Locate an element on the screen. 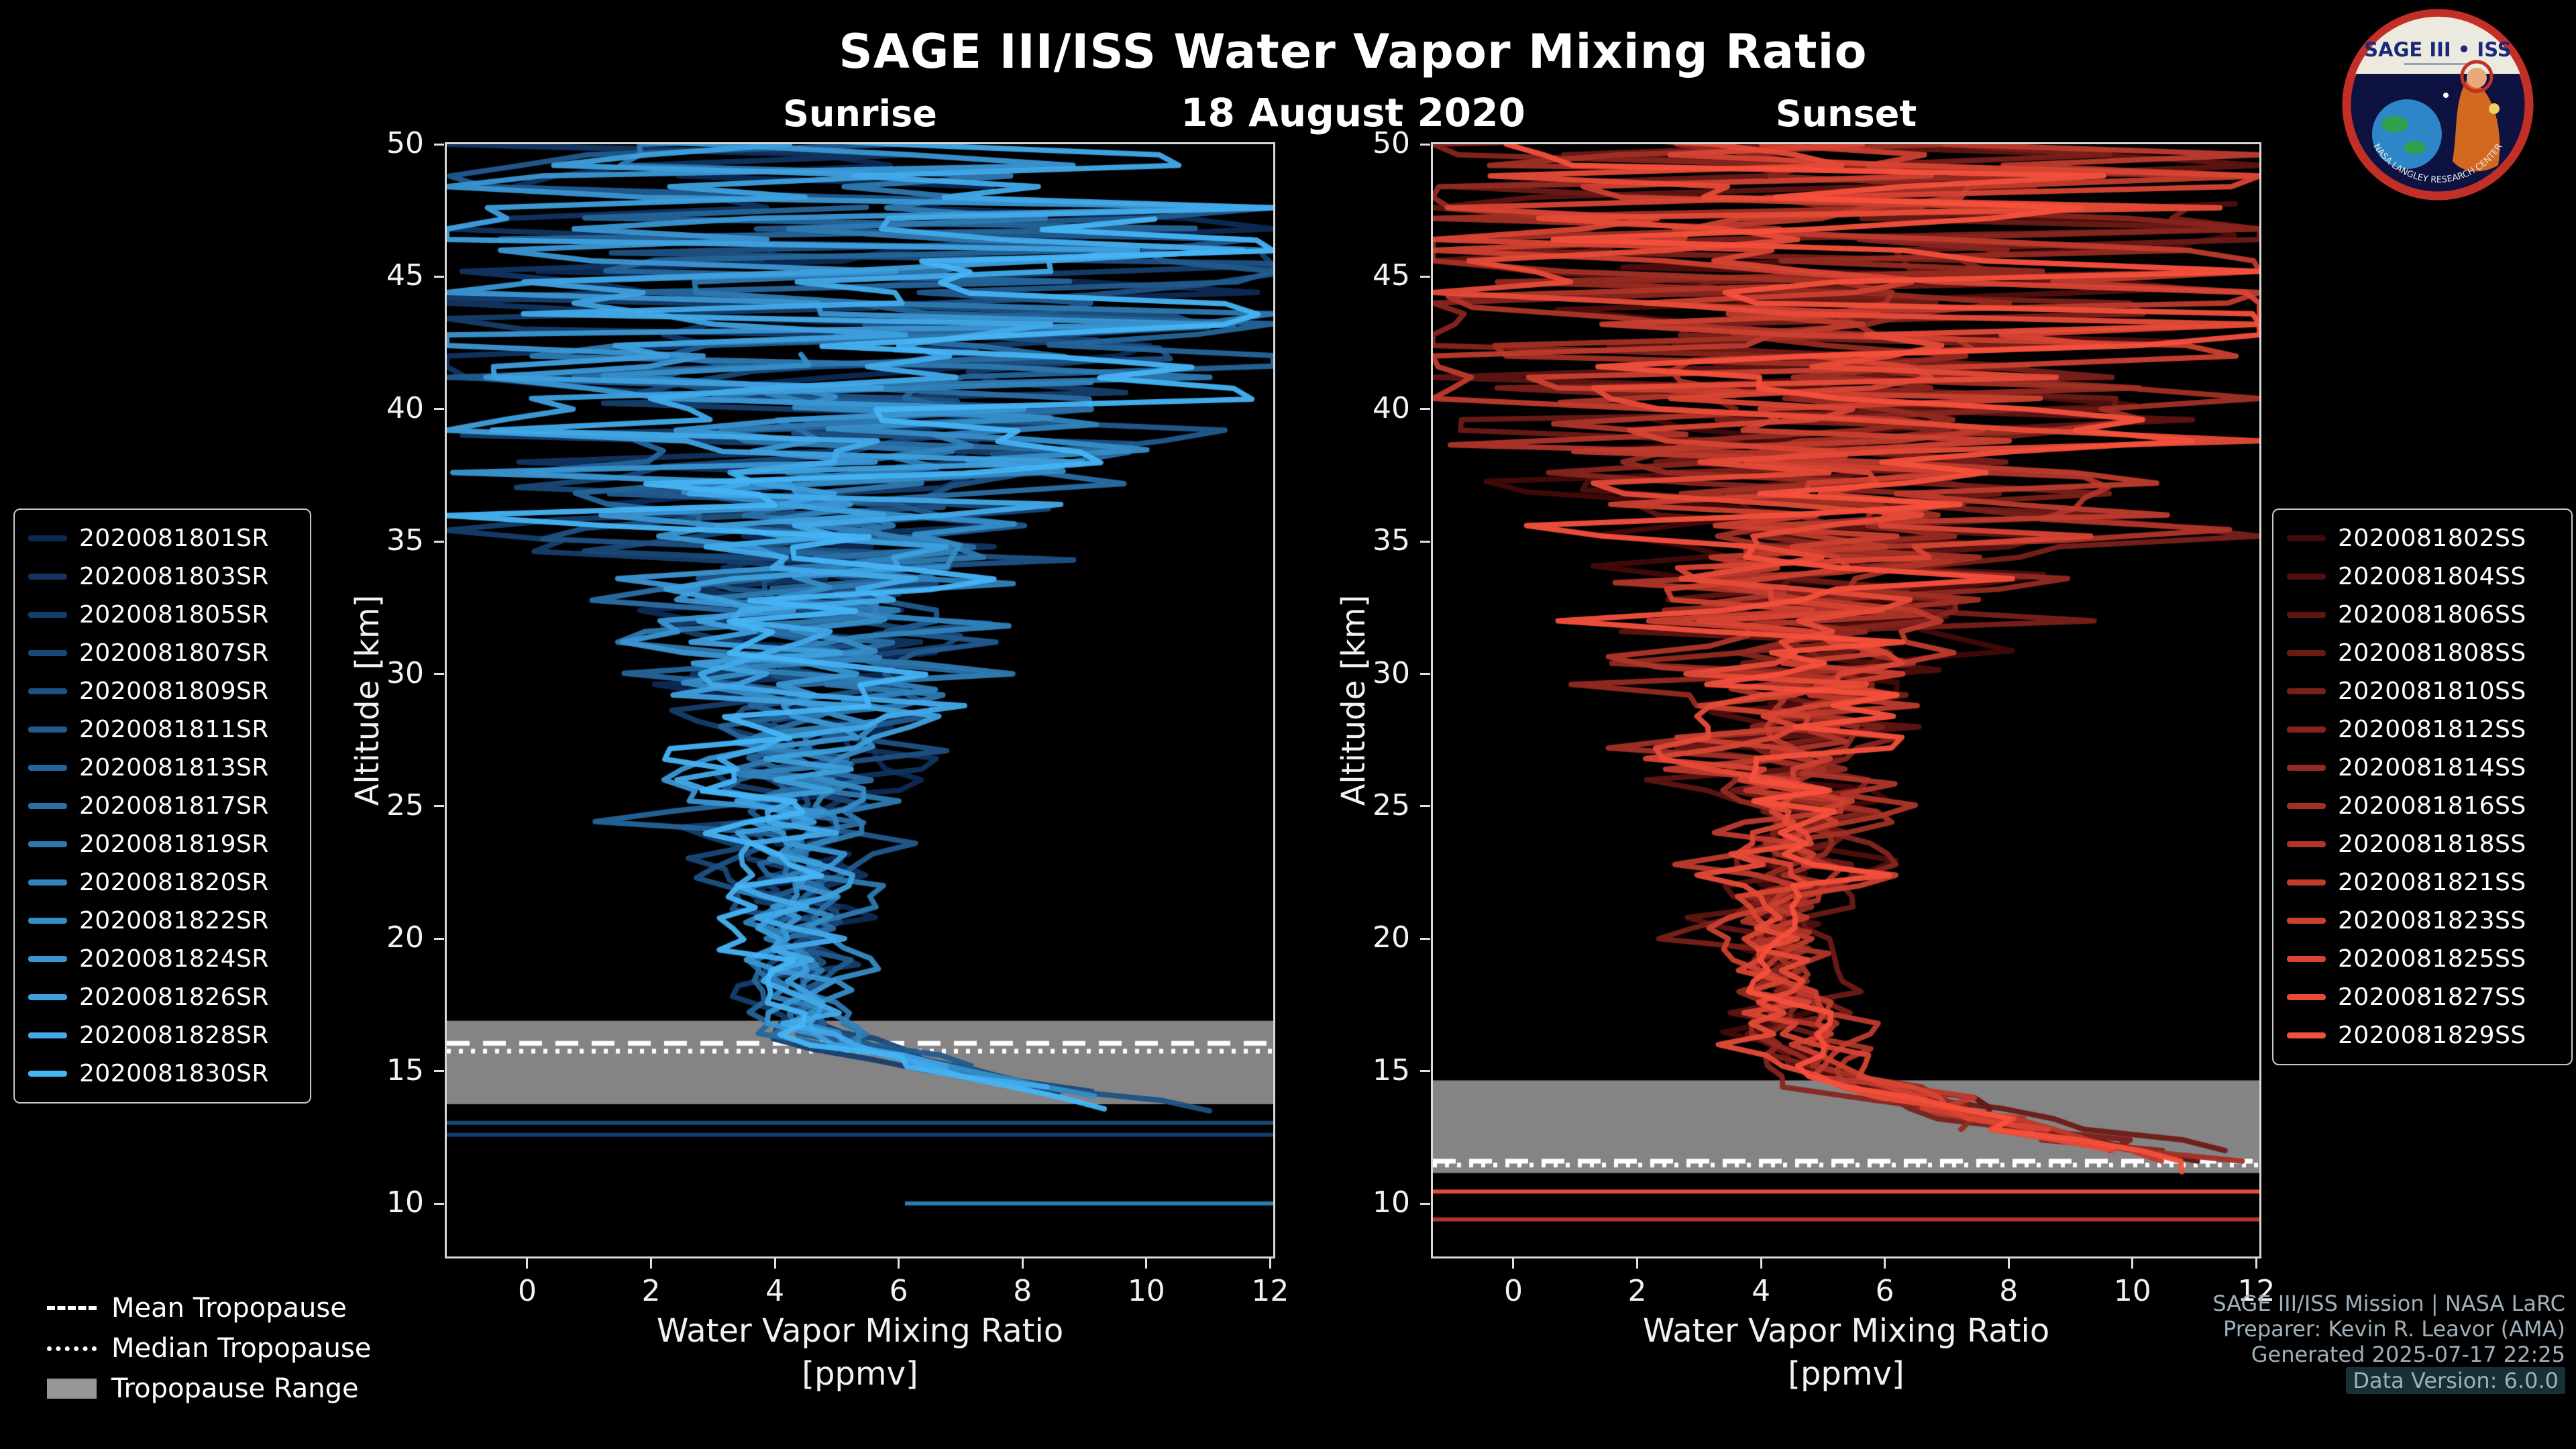 The height and width of the screenshot is (1449, 2576). y-tick-label: 15 is located at coordinates (1391, 1070).